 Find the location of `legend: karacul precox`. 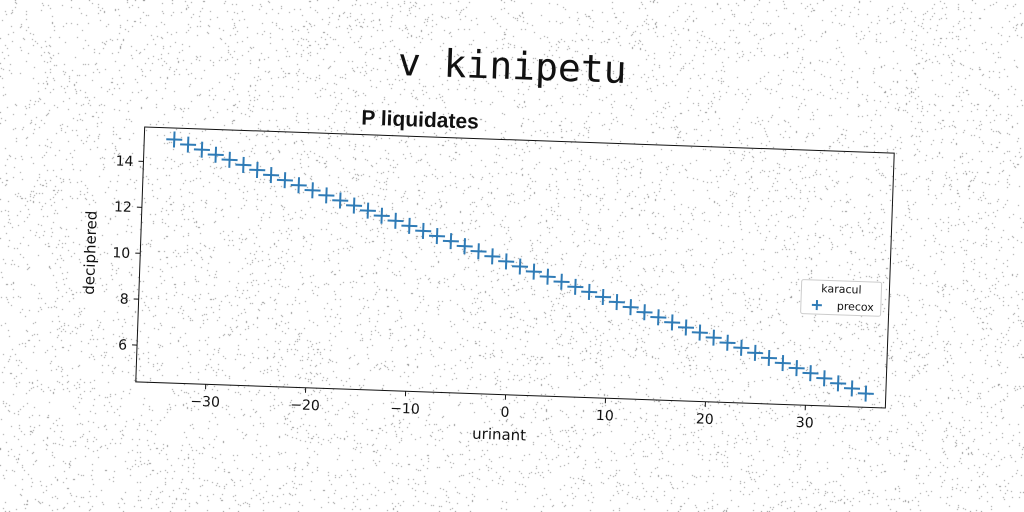

legend: karacul precox is located at coordinates (841, 298).